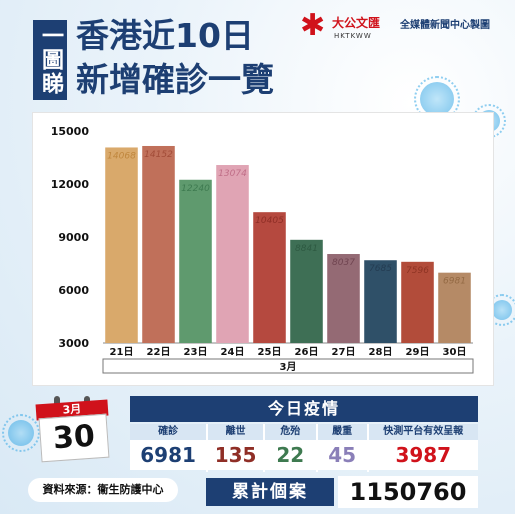 This screenshot has width=515, height=514. I want to click on publisher-logo: ✱ 大公文匯 HKTKWW, so click(346, 27).